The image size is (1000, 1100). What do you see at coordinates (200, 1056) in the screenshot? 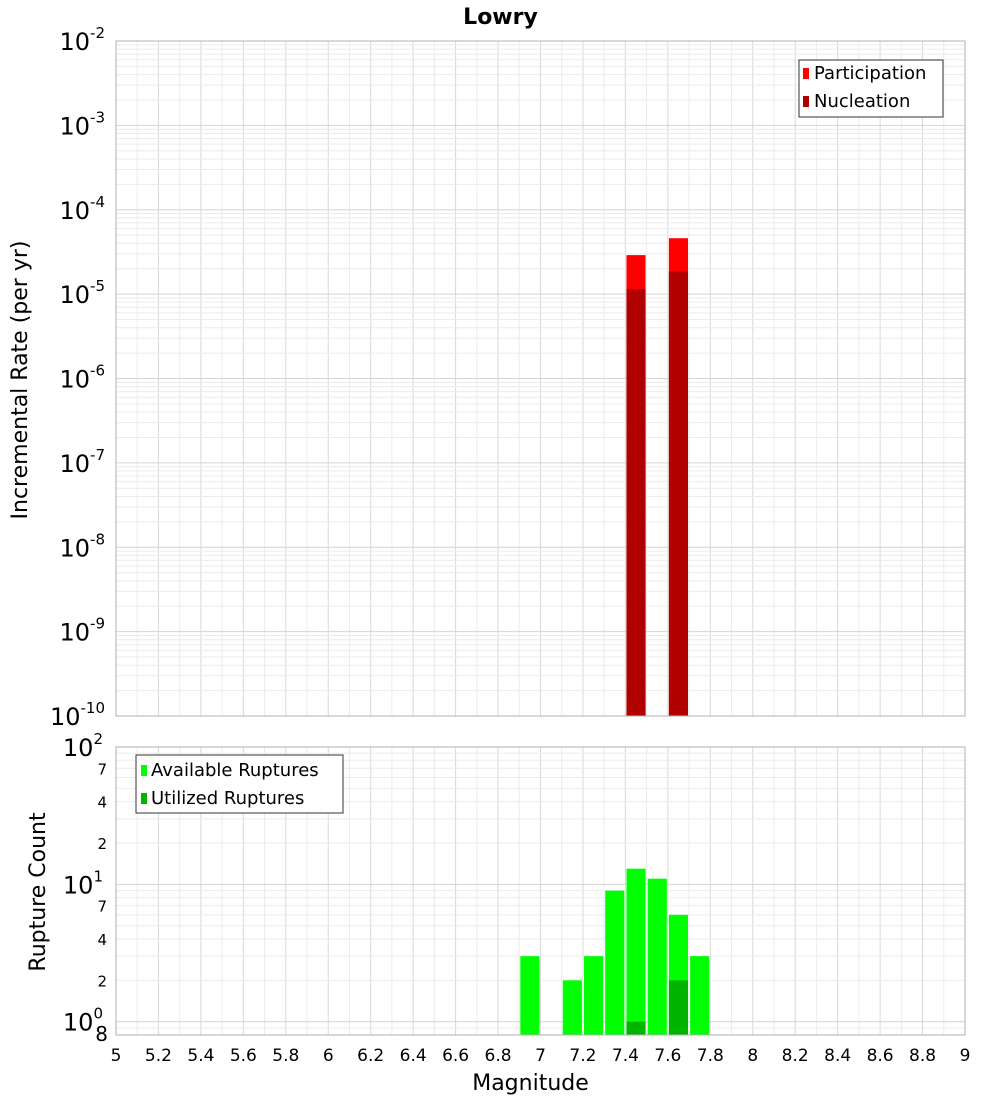
I see `x-tick-label: 5.4` at bounding box center [200, 1056].